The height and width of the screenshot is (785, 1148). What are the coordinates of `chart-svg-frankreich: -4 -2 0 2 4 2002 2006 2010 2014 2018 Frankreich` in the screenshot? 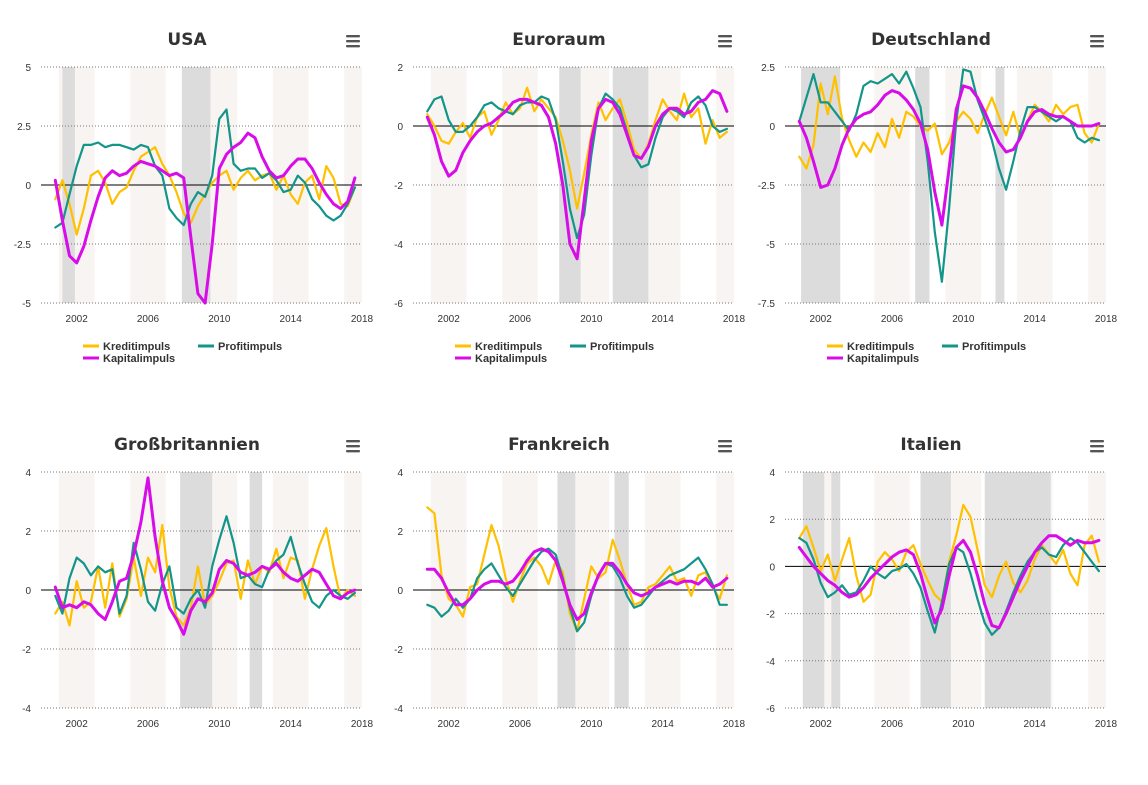 It's located at (570, 582).